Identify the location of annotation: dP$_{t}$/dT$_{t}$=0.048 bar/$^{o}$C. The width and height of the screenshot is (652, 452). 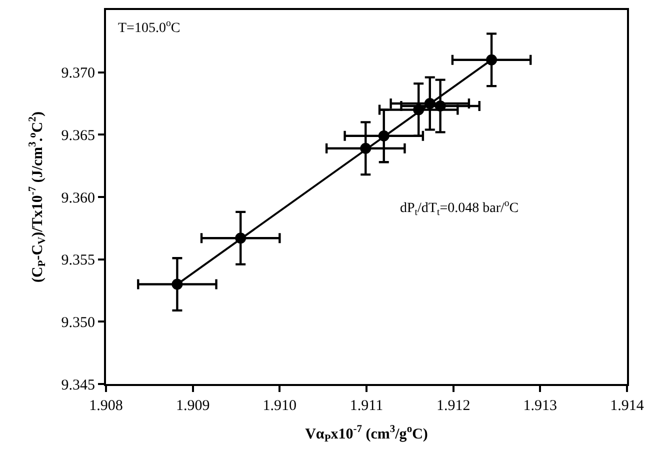
(459, 208).